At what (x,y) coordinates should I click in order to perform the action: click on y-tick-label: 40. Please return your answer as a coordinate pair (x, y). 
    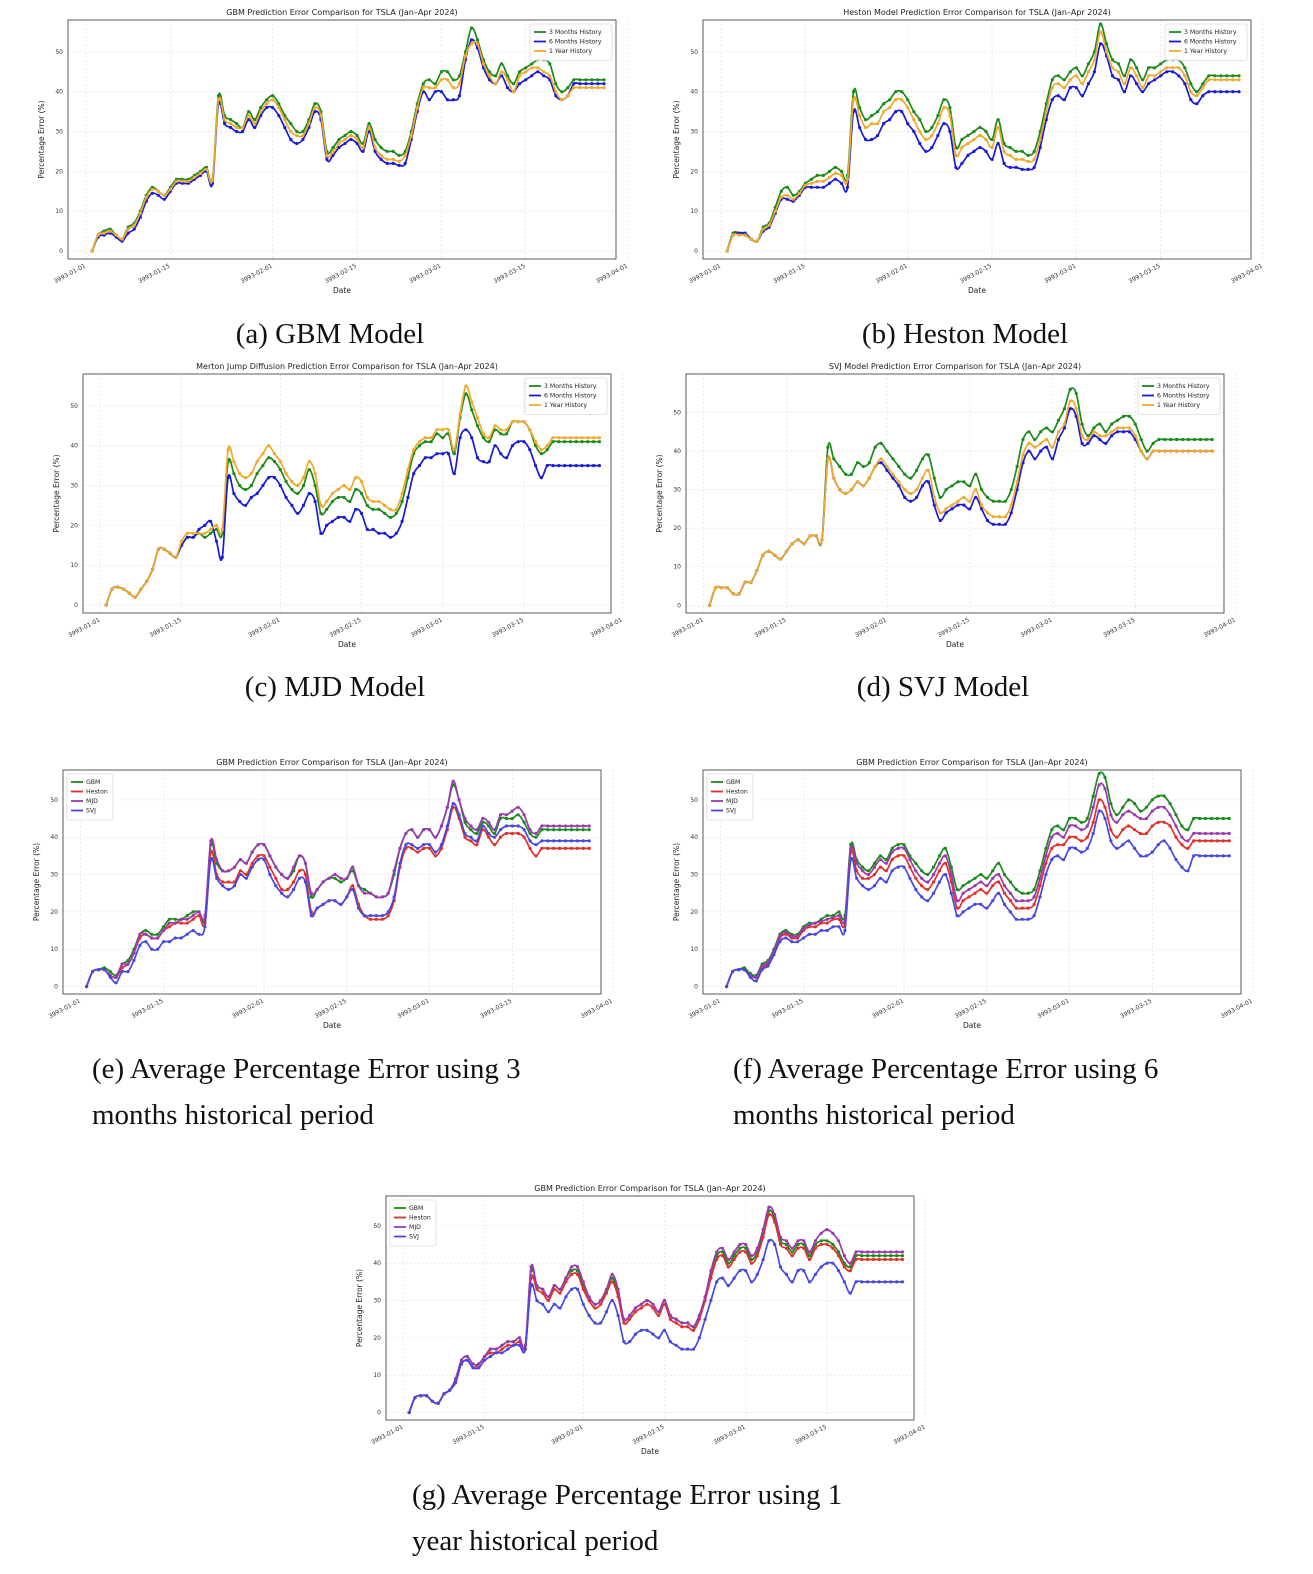
    Looking at the image, I should click on (677, 451).